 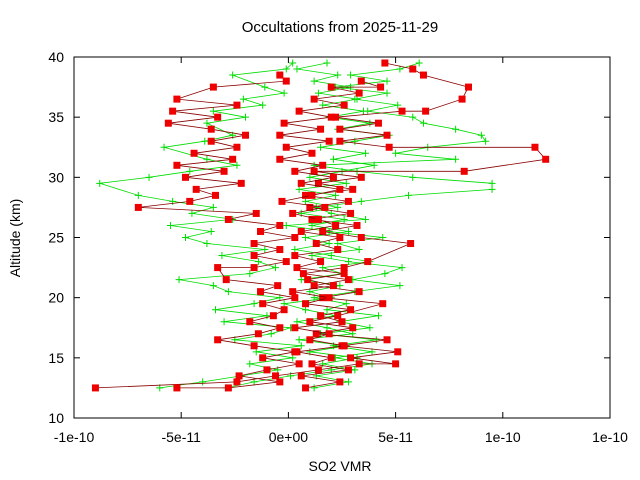 I want to click on x-tick-label: -5e-11, so click(x=181, y=437).